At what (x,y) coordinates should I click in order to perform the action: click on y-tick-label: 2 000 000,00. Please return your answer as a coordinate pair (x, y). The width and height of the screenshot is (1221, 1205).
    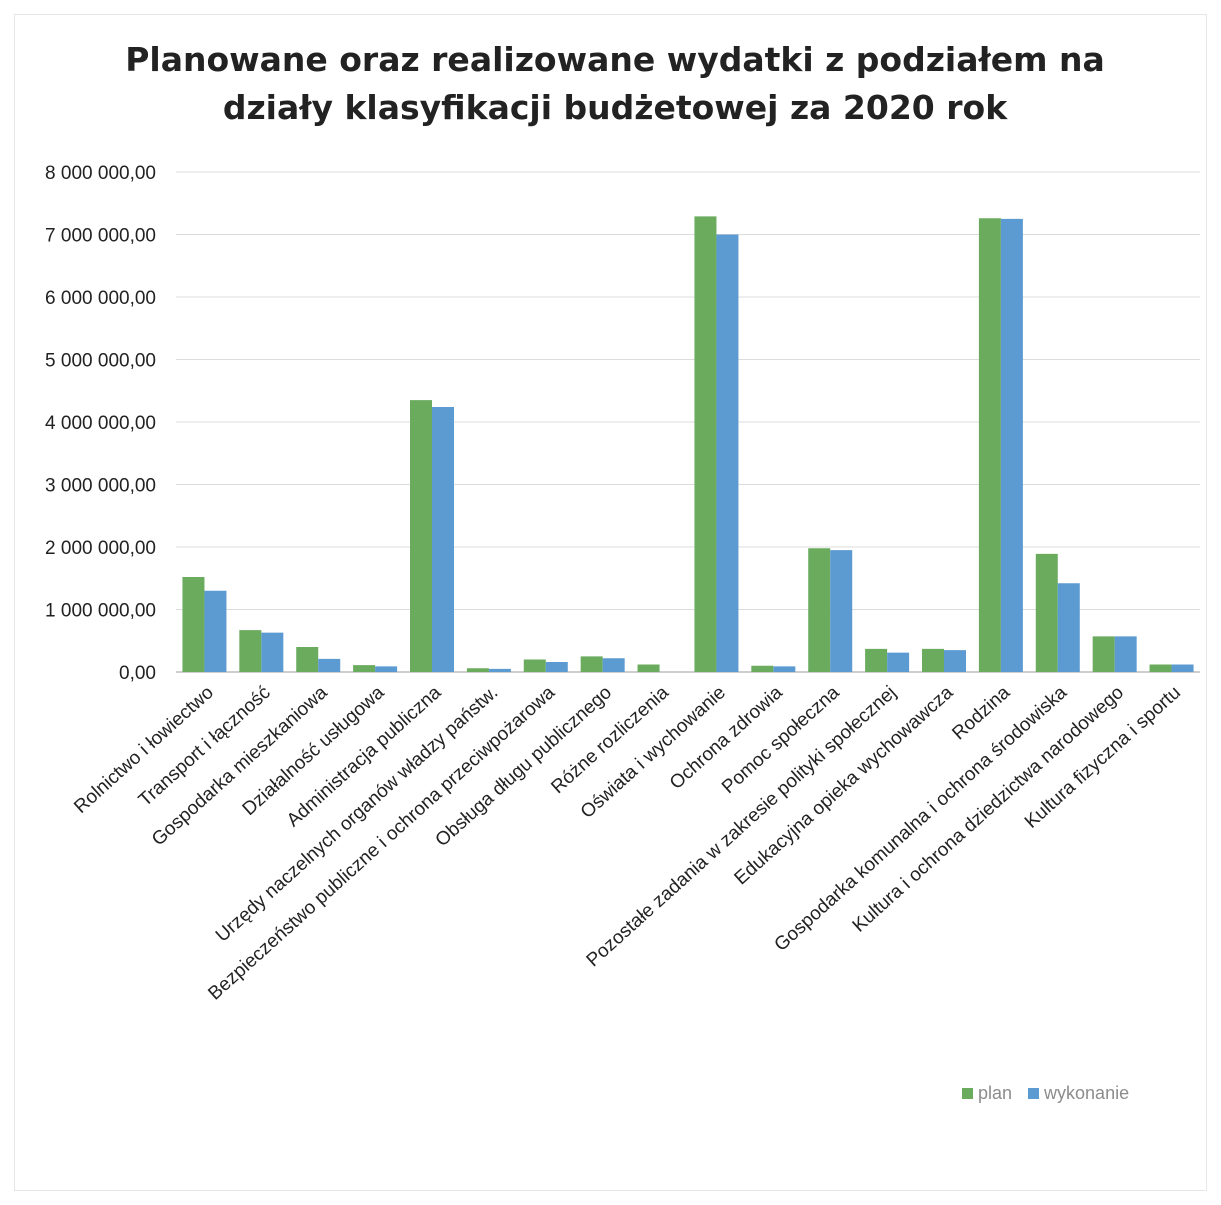
    Looking at the image, I should click on (100, 548).